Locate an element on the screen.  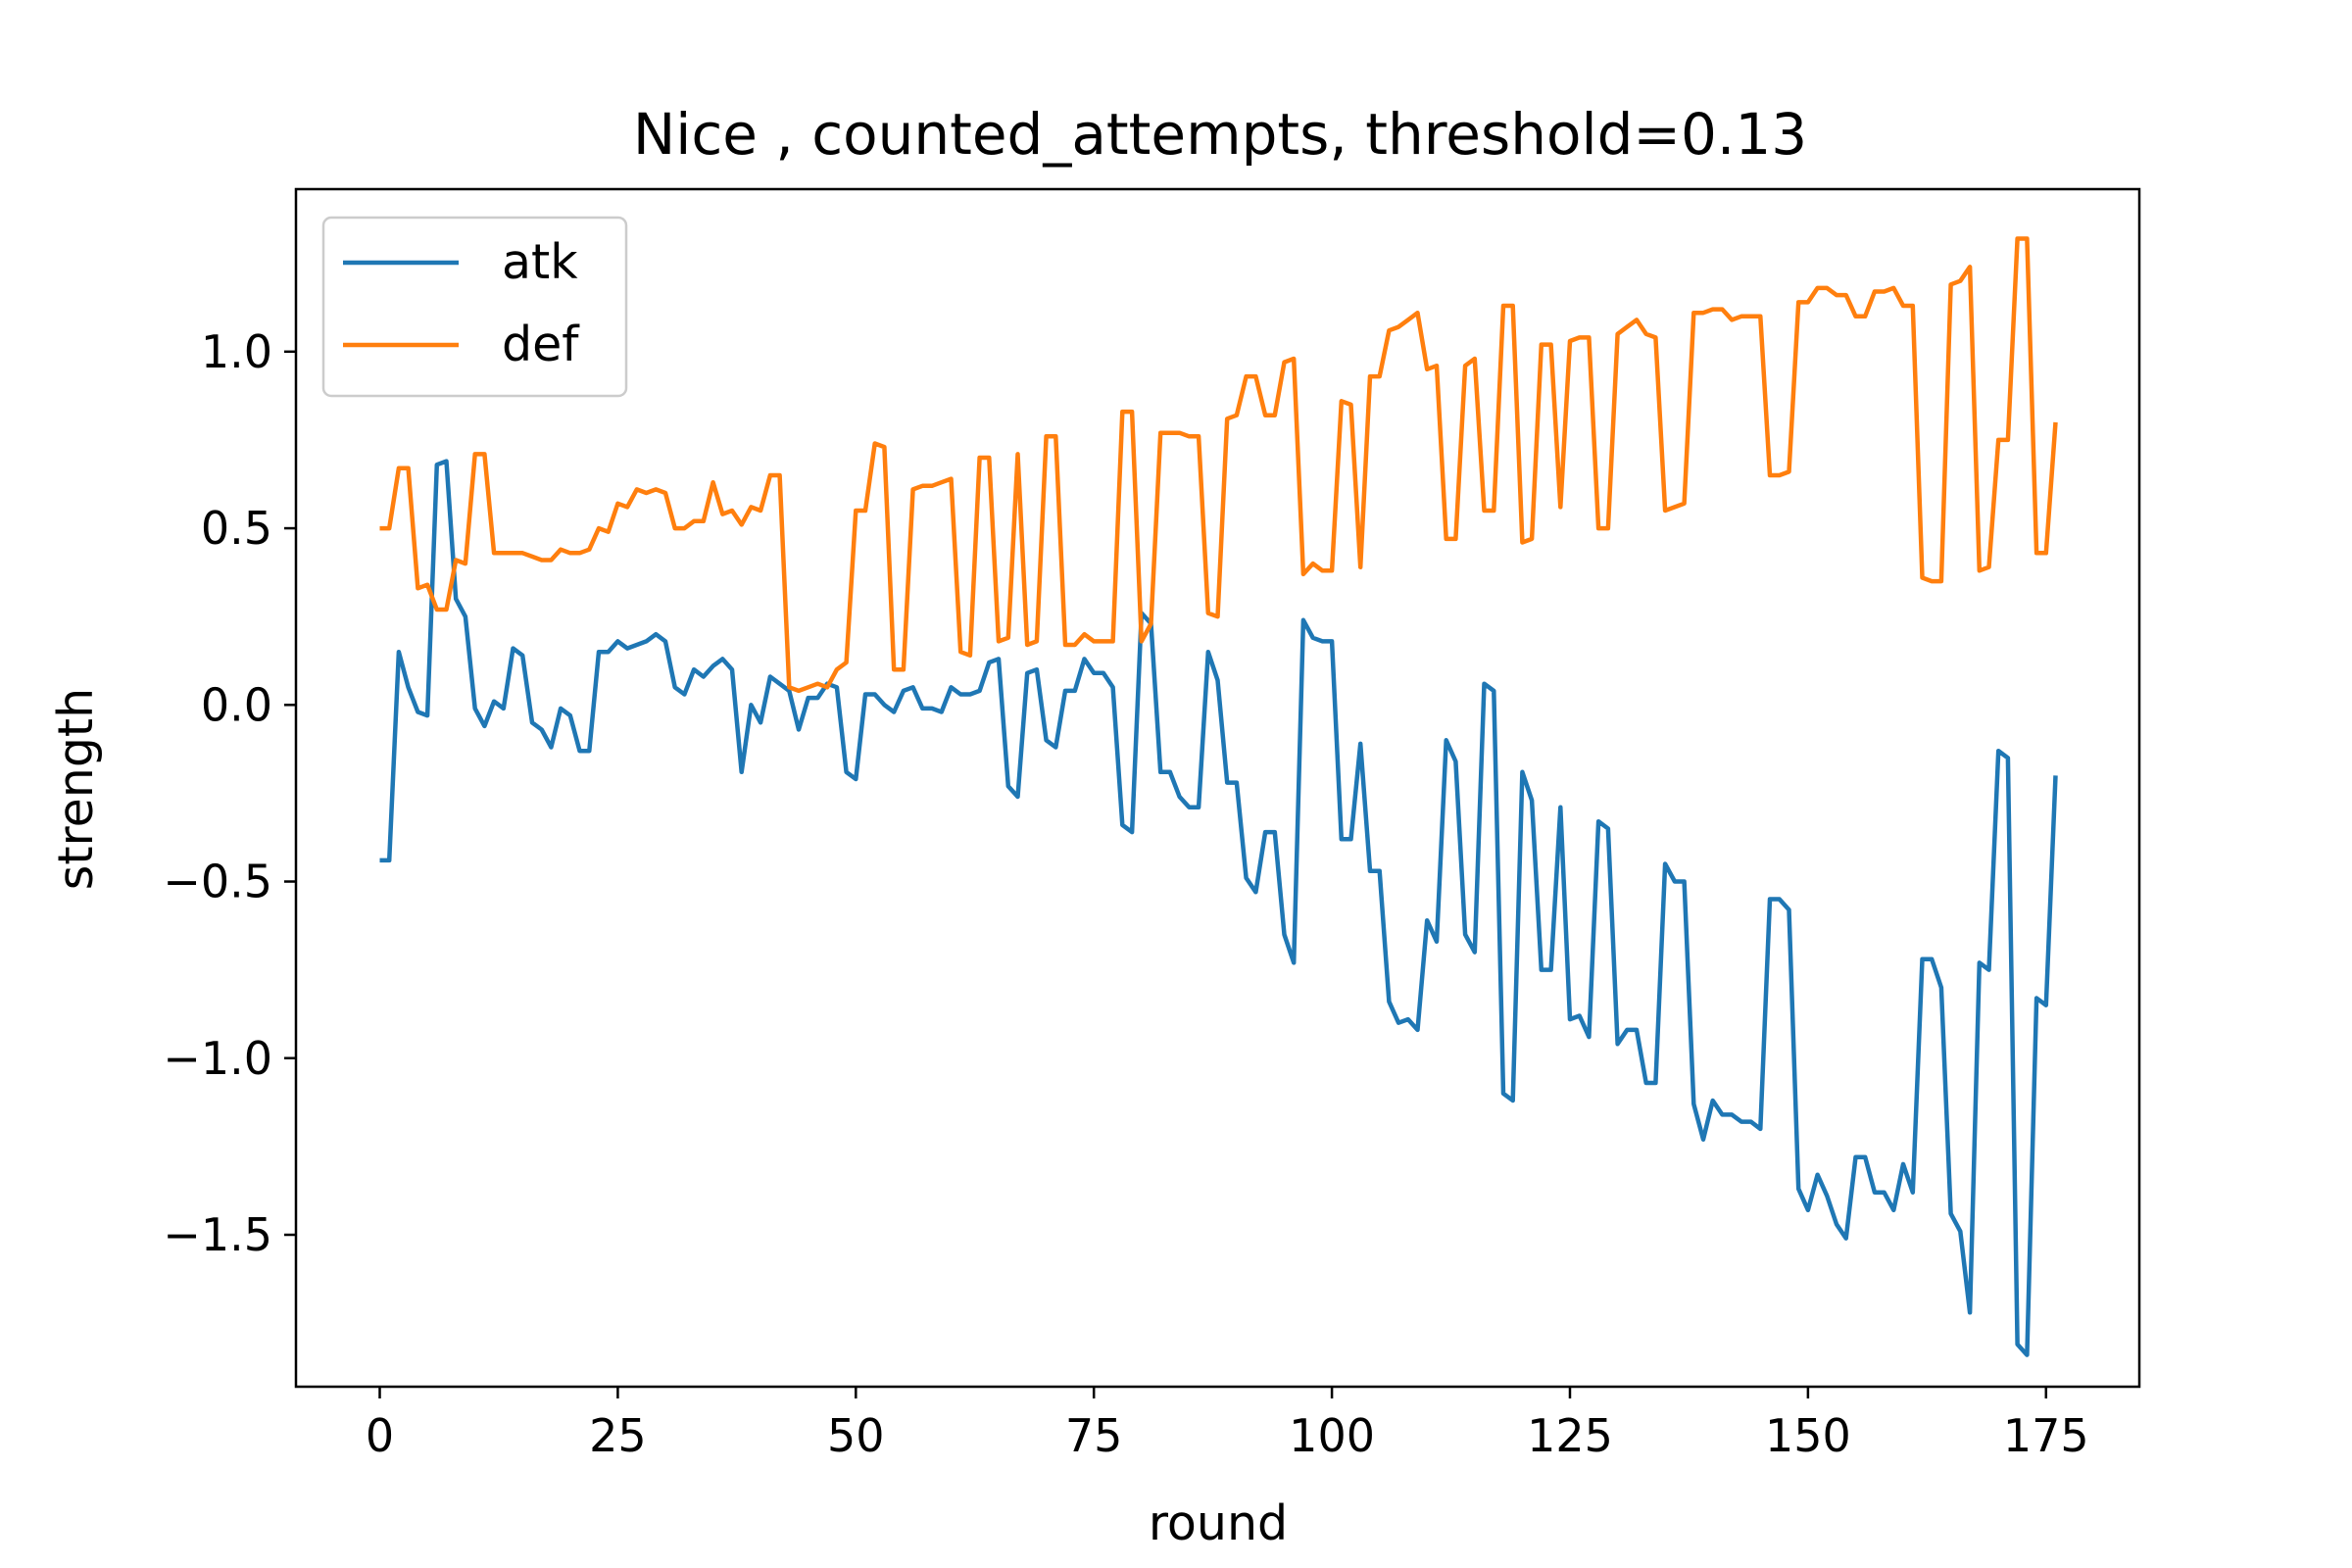
x-tick-label: 125 is located at coordinates (1570, 1435).